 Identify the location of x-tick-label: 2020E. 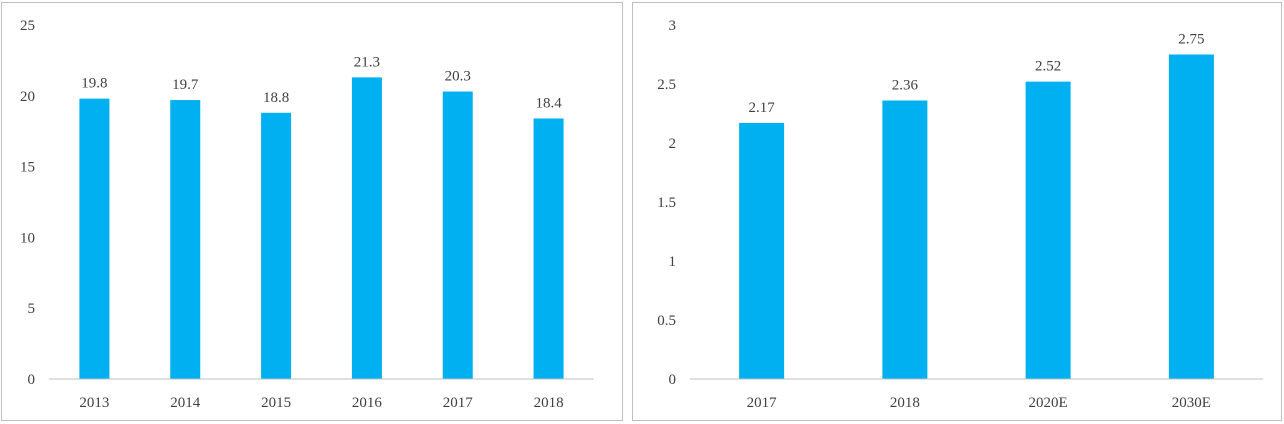
(1048, 403).